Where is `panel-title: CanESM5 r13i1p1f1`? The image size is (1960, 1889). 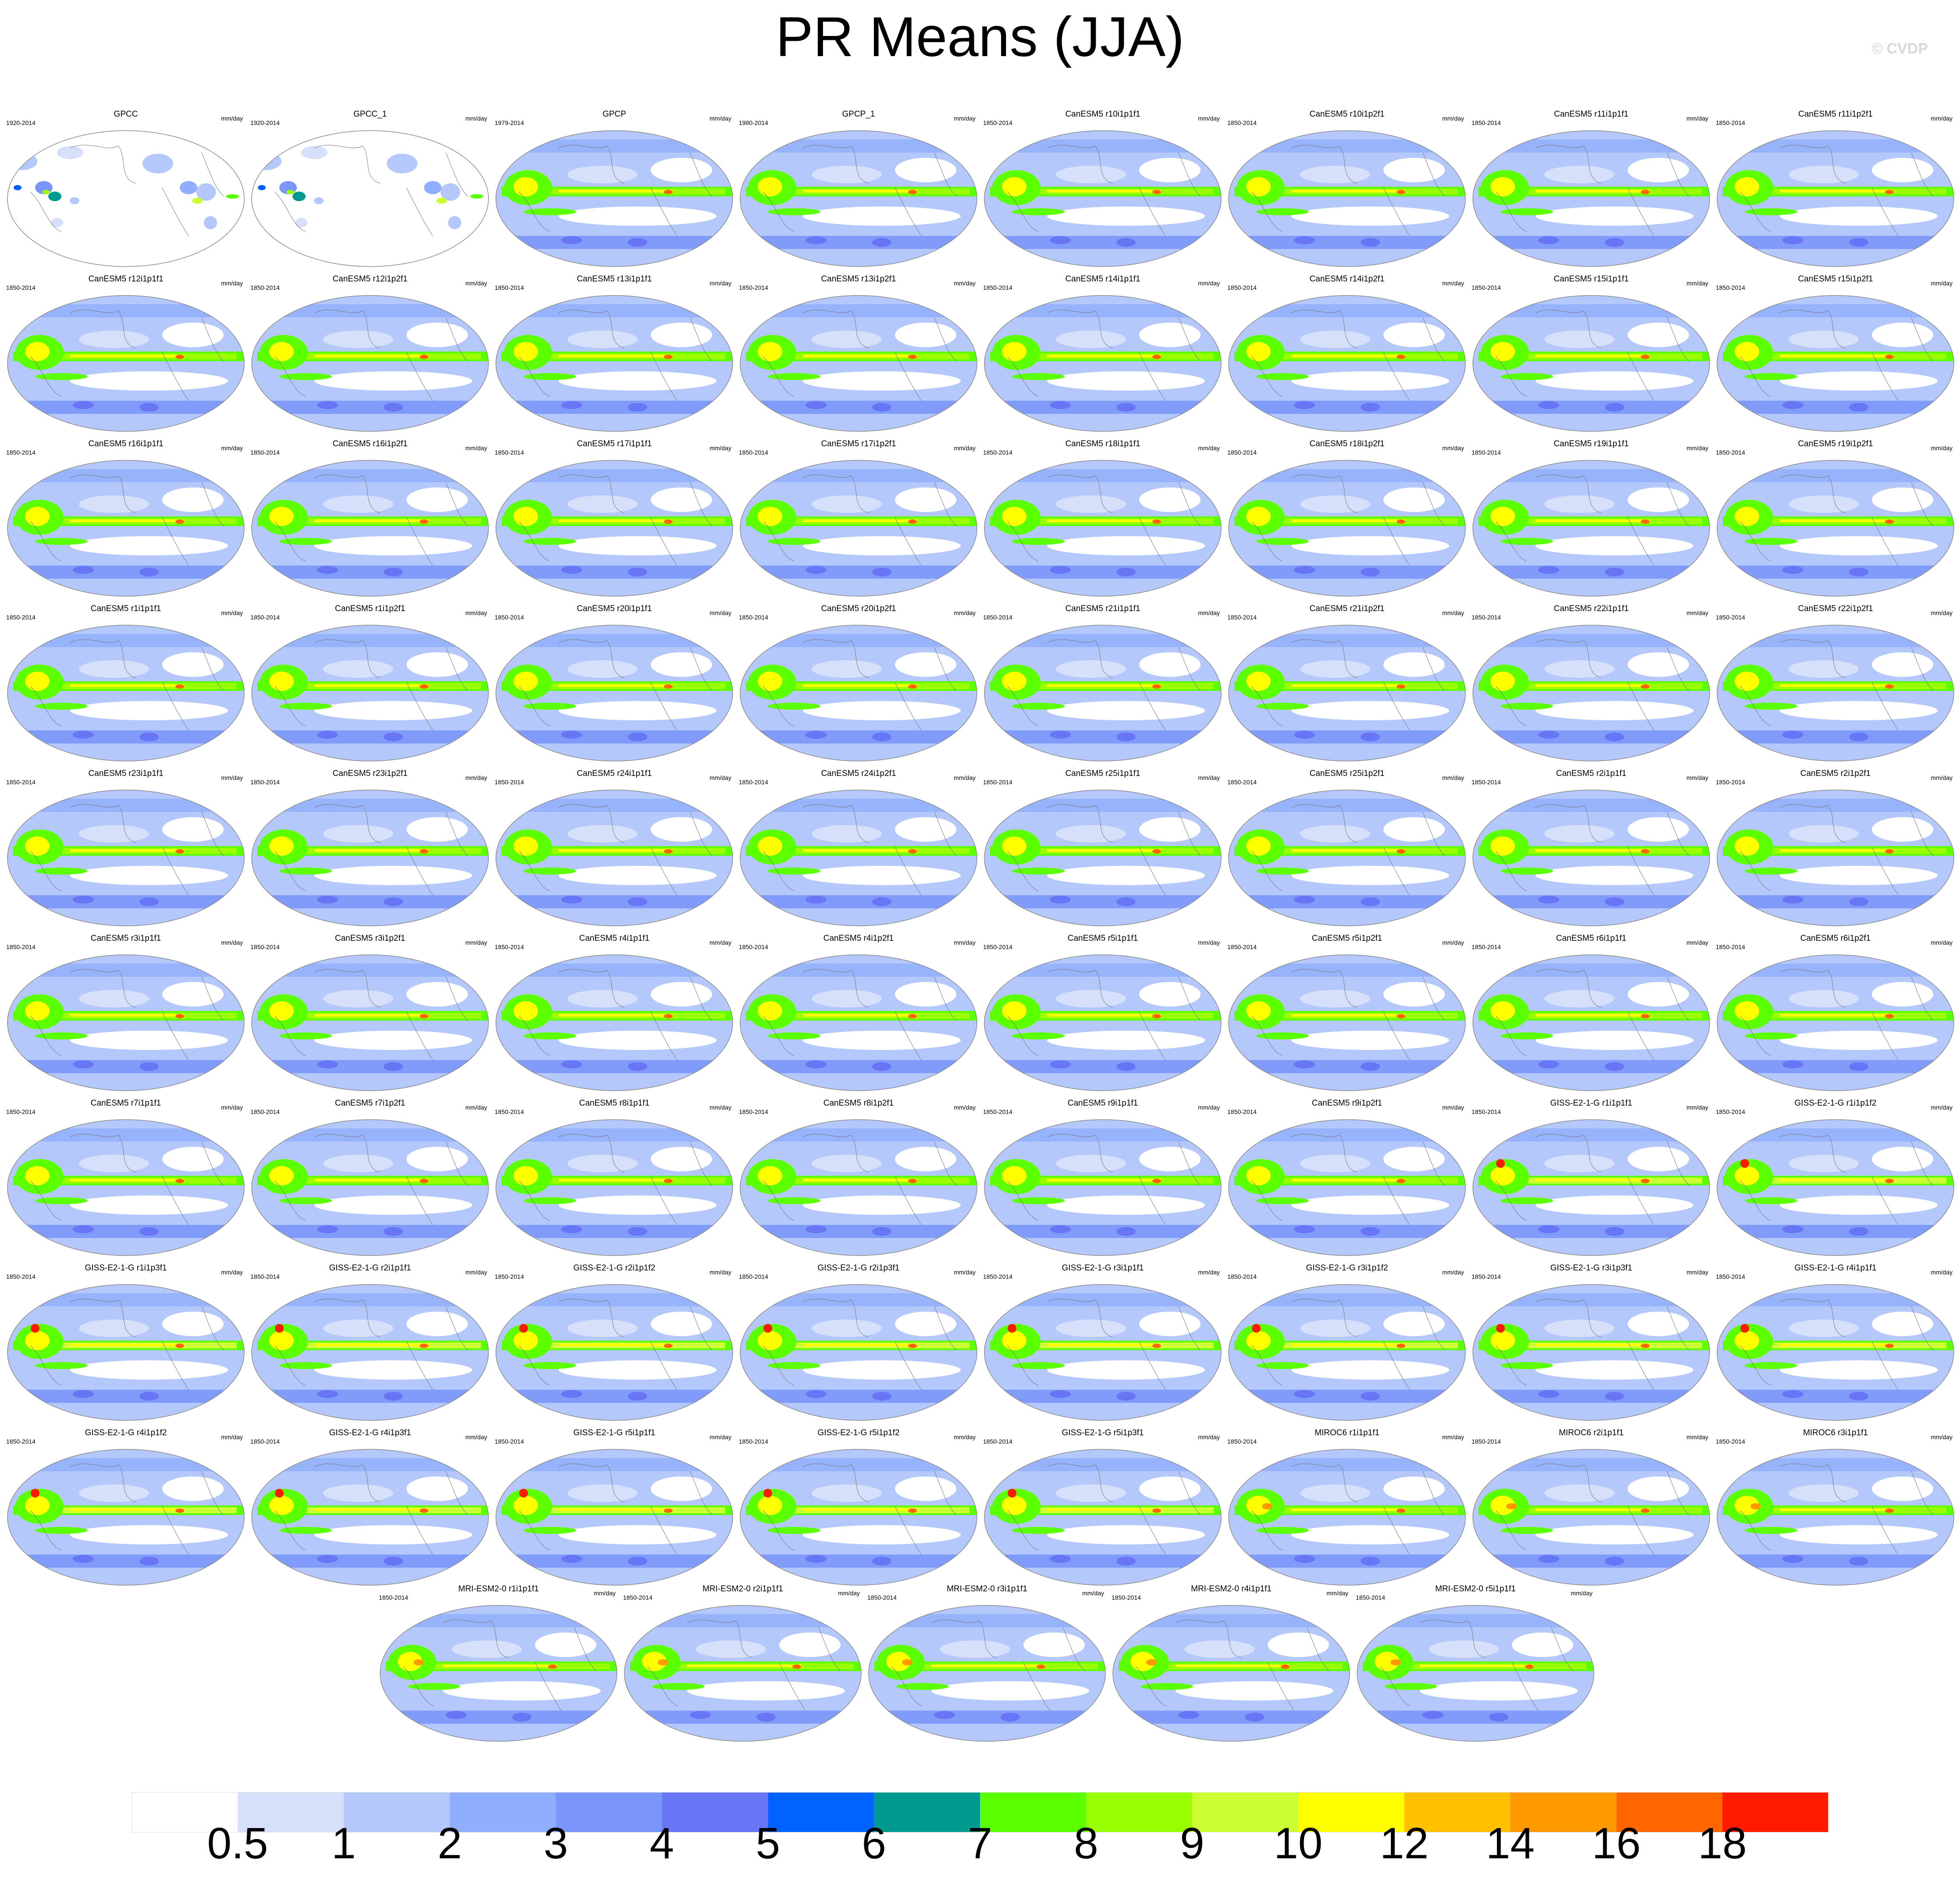 panel-title: CanESM5 r13i1p1f1 is located at coordinates (614, 279).